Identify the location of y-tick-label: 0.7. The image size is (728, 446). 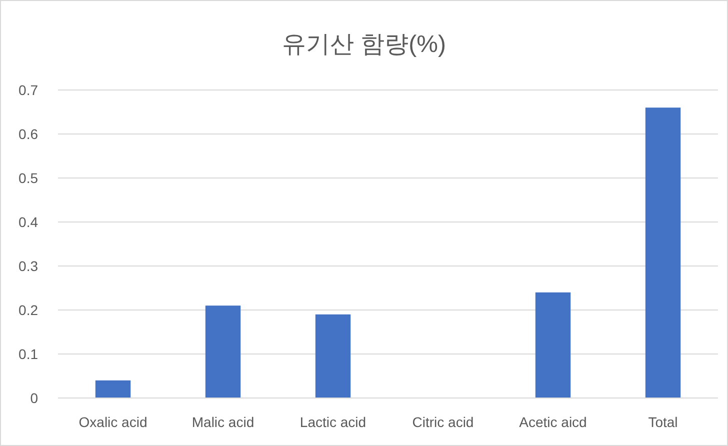
(28, 90).